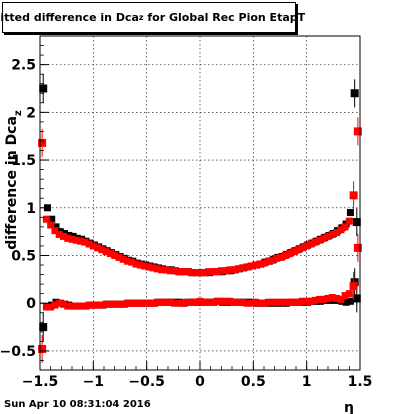 This screenshot has height=414, width=400. I want to click on x-tick-label: 1, so click(307, 382).